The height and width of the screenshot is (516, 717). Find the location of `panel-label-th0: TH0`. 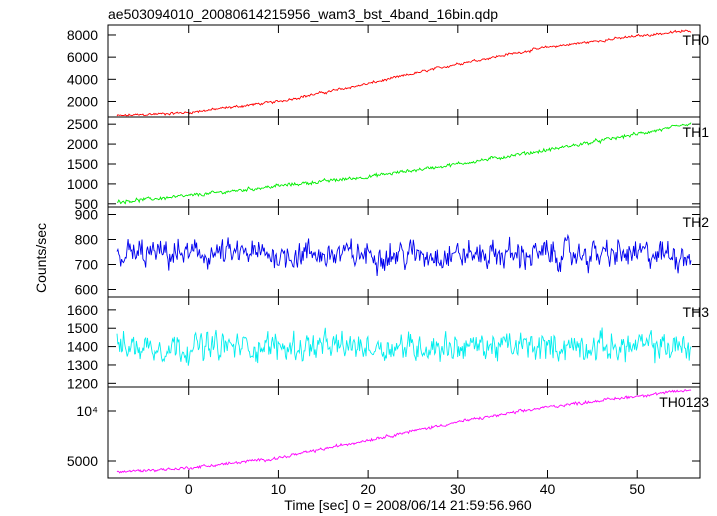

panel-label-th0: TH0 is located at coordinates (696, 40).